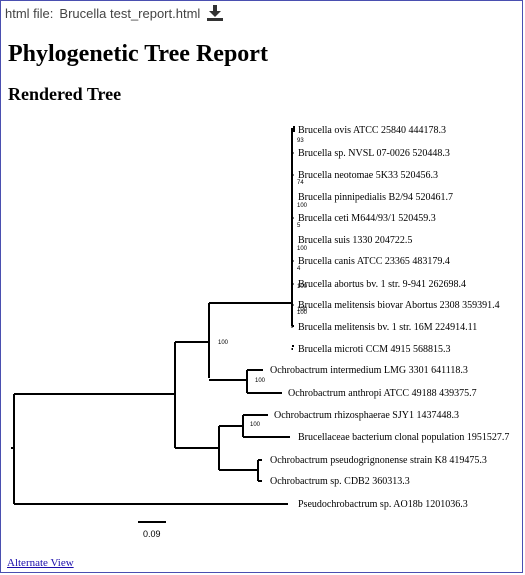 Image resolution: width=525 pixels, height=575 pixels. What do you see at coordinates (372, 130) in the screenshot?
I see `leaf-label: Brucella ovis ATCC 25840 444178.3` at bounding box center [372, 130].